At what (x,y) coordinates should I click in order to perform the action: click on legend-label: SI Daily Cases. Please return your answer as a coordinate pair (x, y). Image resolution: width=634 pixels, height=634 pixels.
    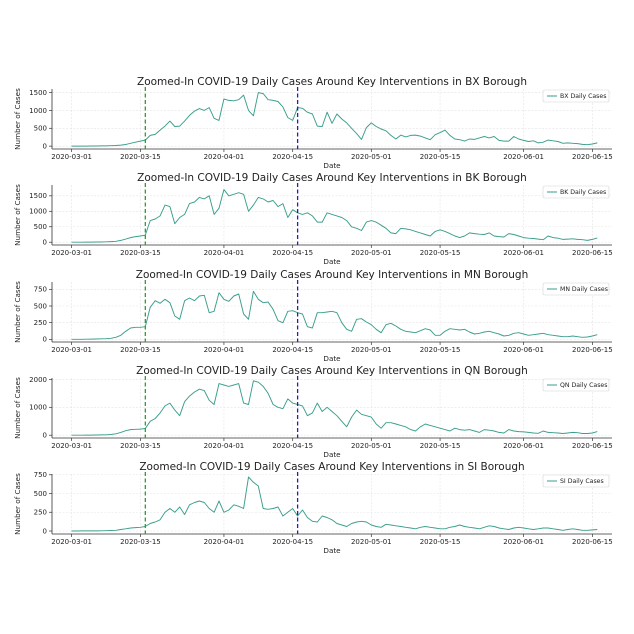
    Looking at the image, I should click on (582, 481).